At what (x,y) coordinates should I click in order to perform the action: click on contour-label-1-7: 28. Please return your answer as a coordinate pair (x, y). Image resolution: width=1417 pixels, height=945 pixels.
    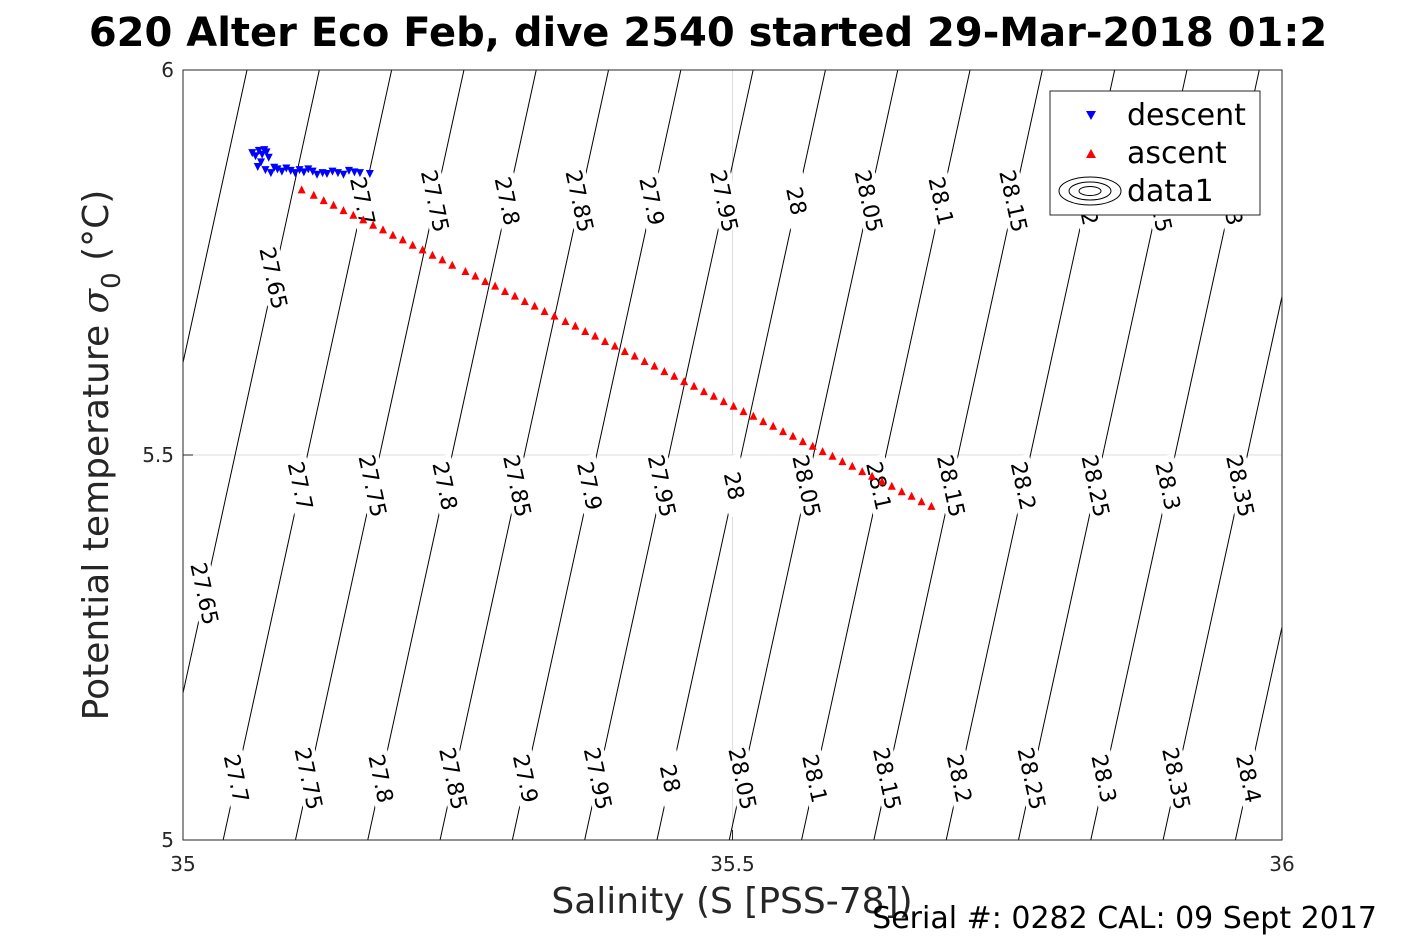
    Looking at the image, I should click on (734, 485).